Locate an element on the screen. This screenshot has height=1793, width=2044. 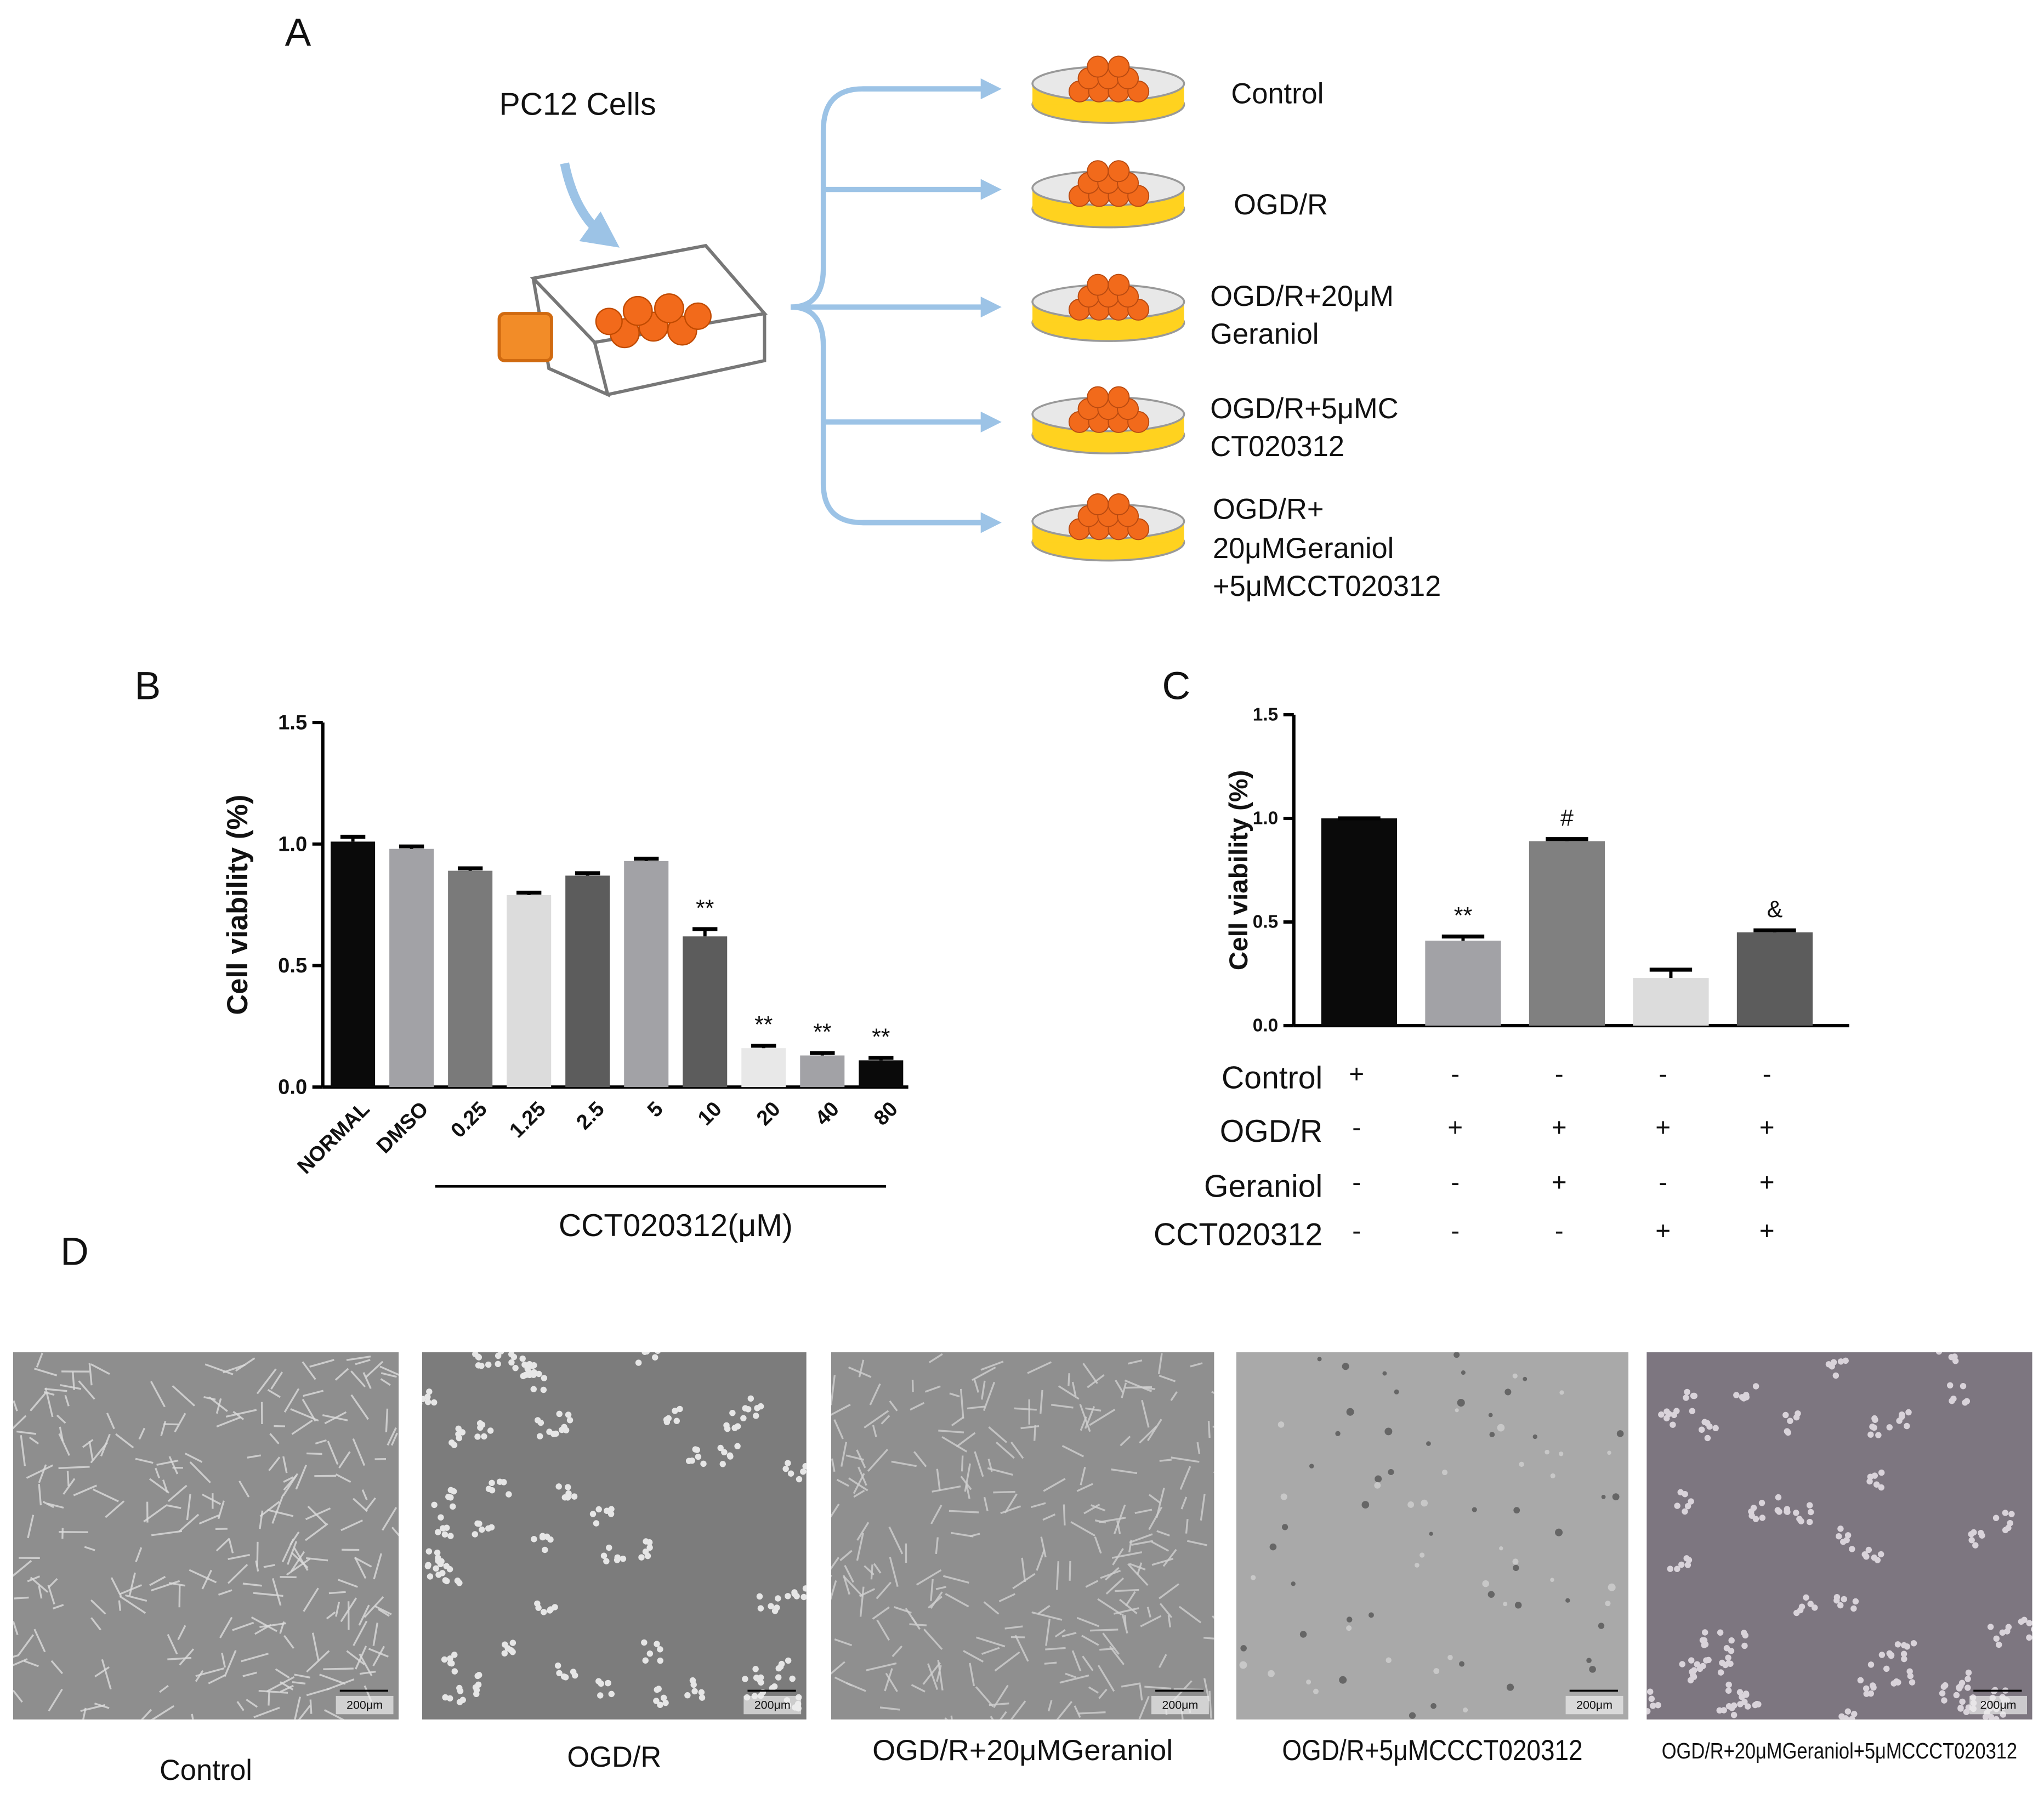
x-tick-label: 10 is located at coordinates (709, 1113).